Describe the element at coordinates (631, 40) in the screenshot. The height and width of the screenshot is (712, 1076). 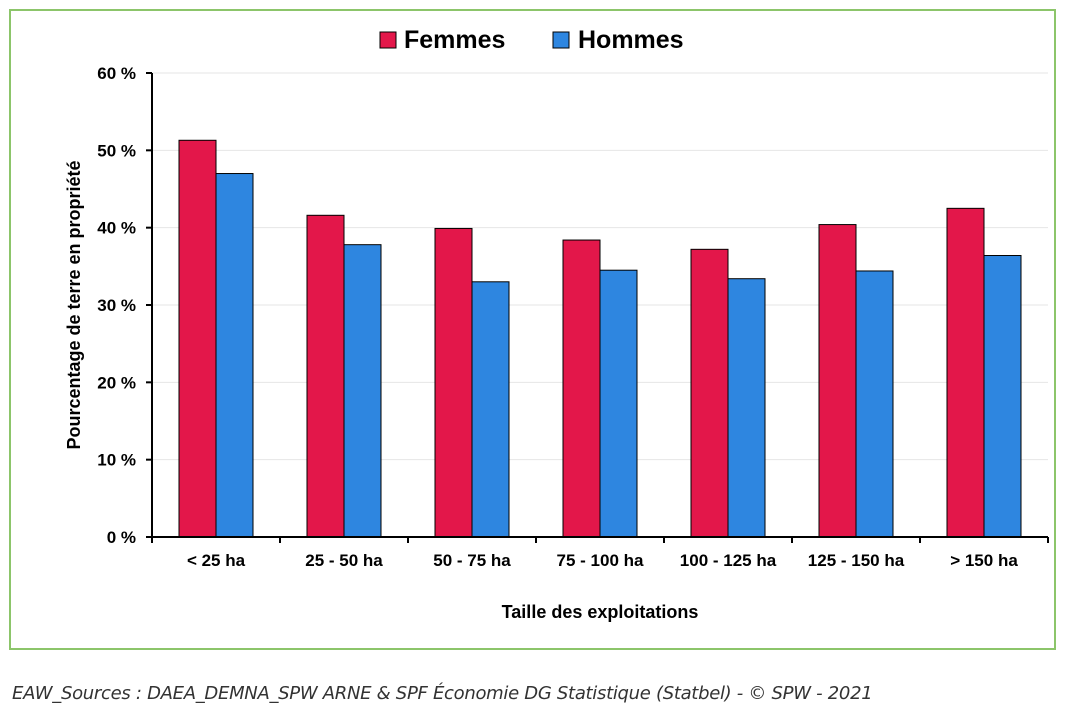
I see `legend-label-hommes: Hommes` at that location.